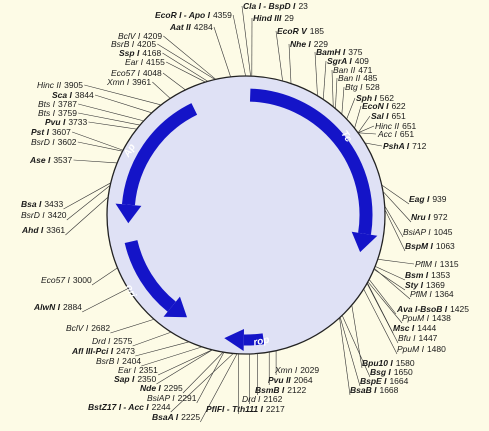  Describe the element at coordinates (57, 307) in the screenshot. I see `site-label: AlwN I 2884` at that location.